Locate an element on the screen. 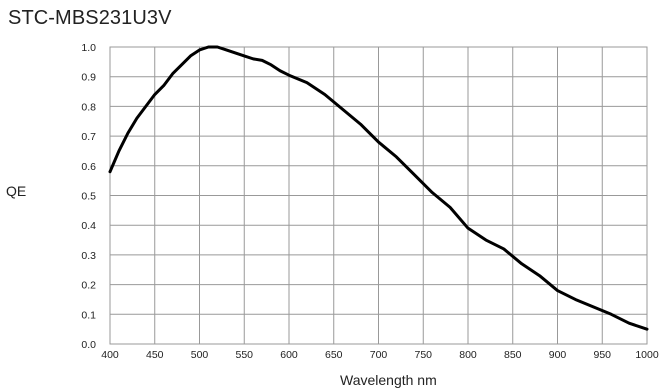 This screenshot has height=392, width=663. y-tick-label: 0.7 is located at coordinates (88, 137).